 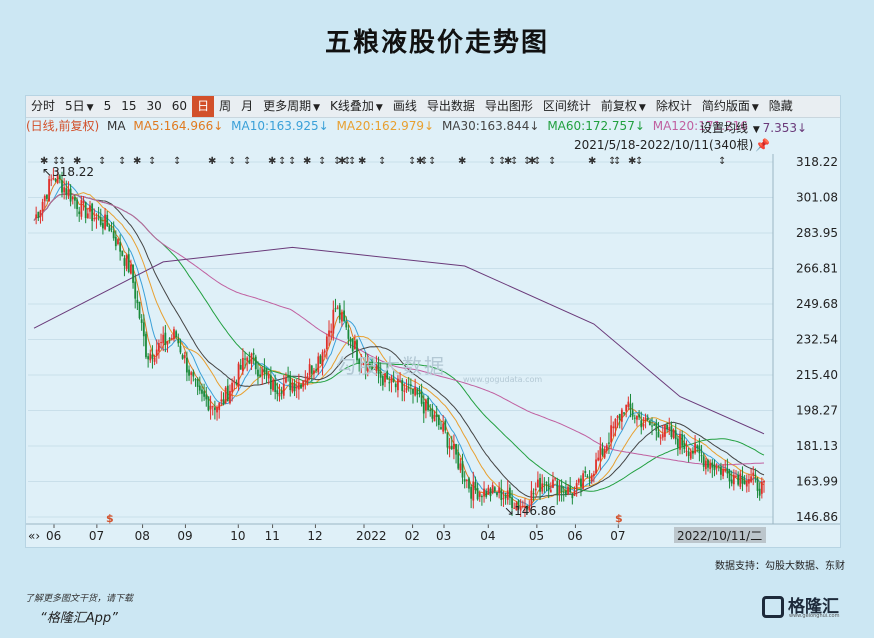 I want to click on data-source: 数据支持：勾股大数据、东财, so click(x=780, y=566).